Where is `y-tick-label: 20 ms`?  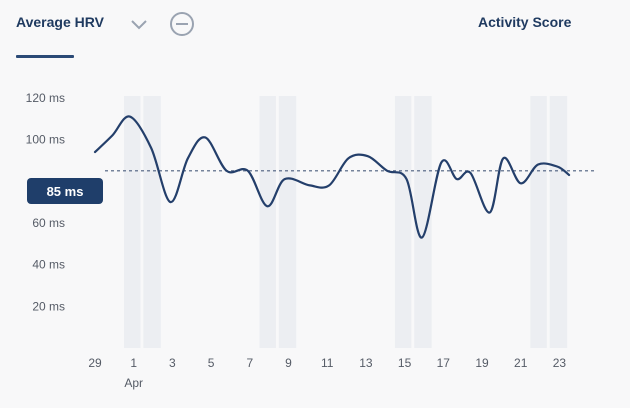
y-tick-label: 20 ms is located at coordinates (48, 306).